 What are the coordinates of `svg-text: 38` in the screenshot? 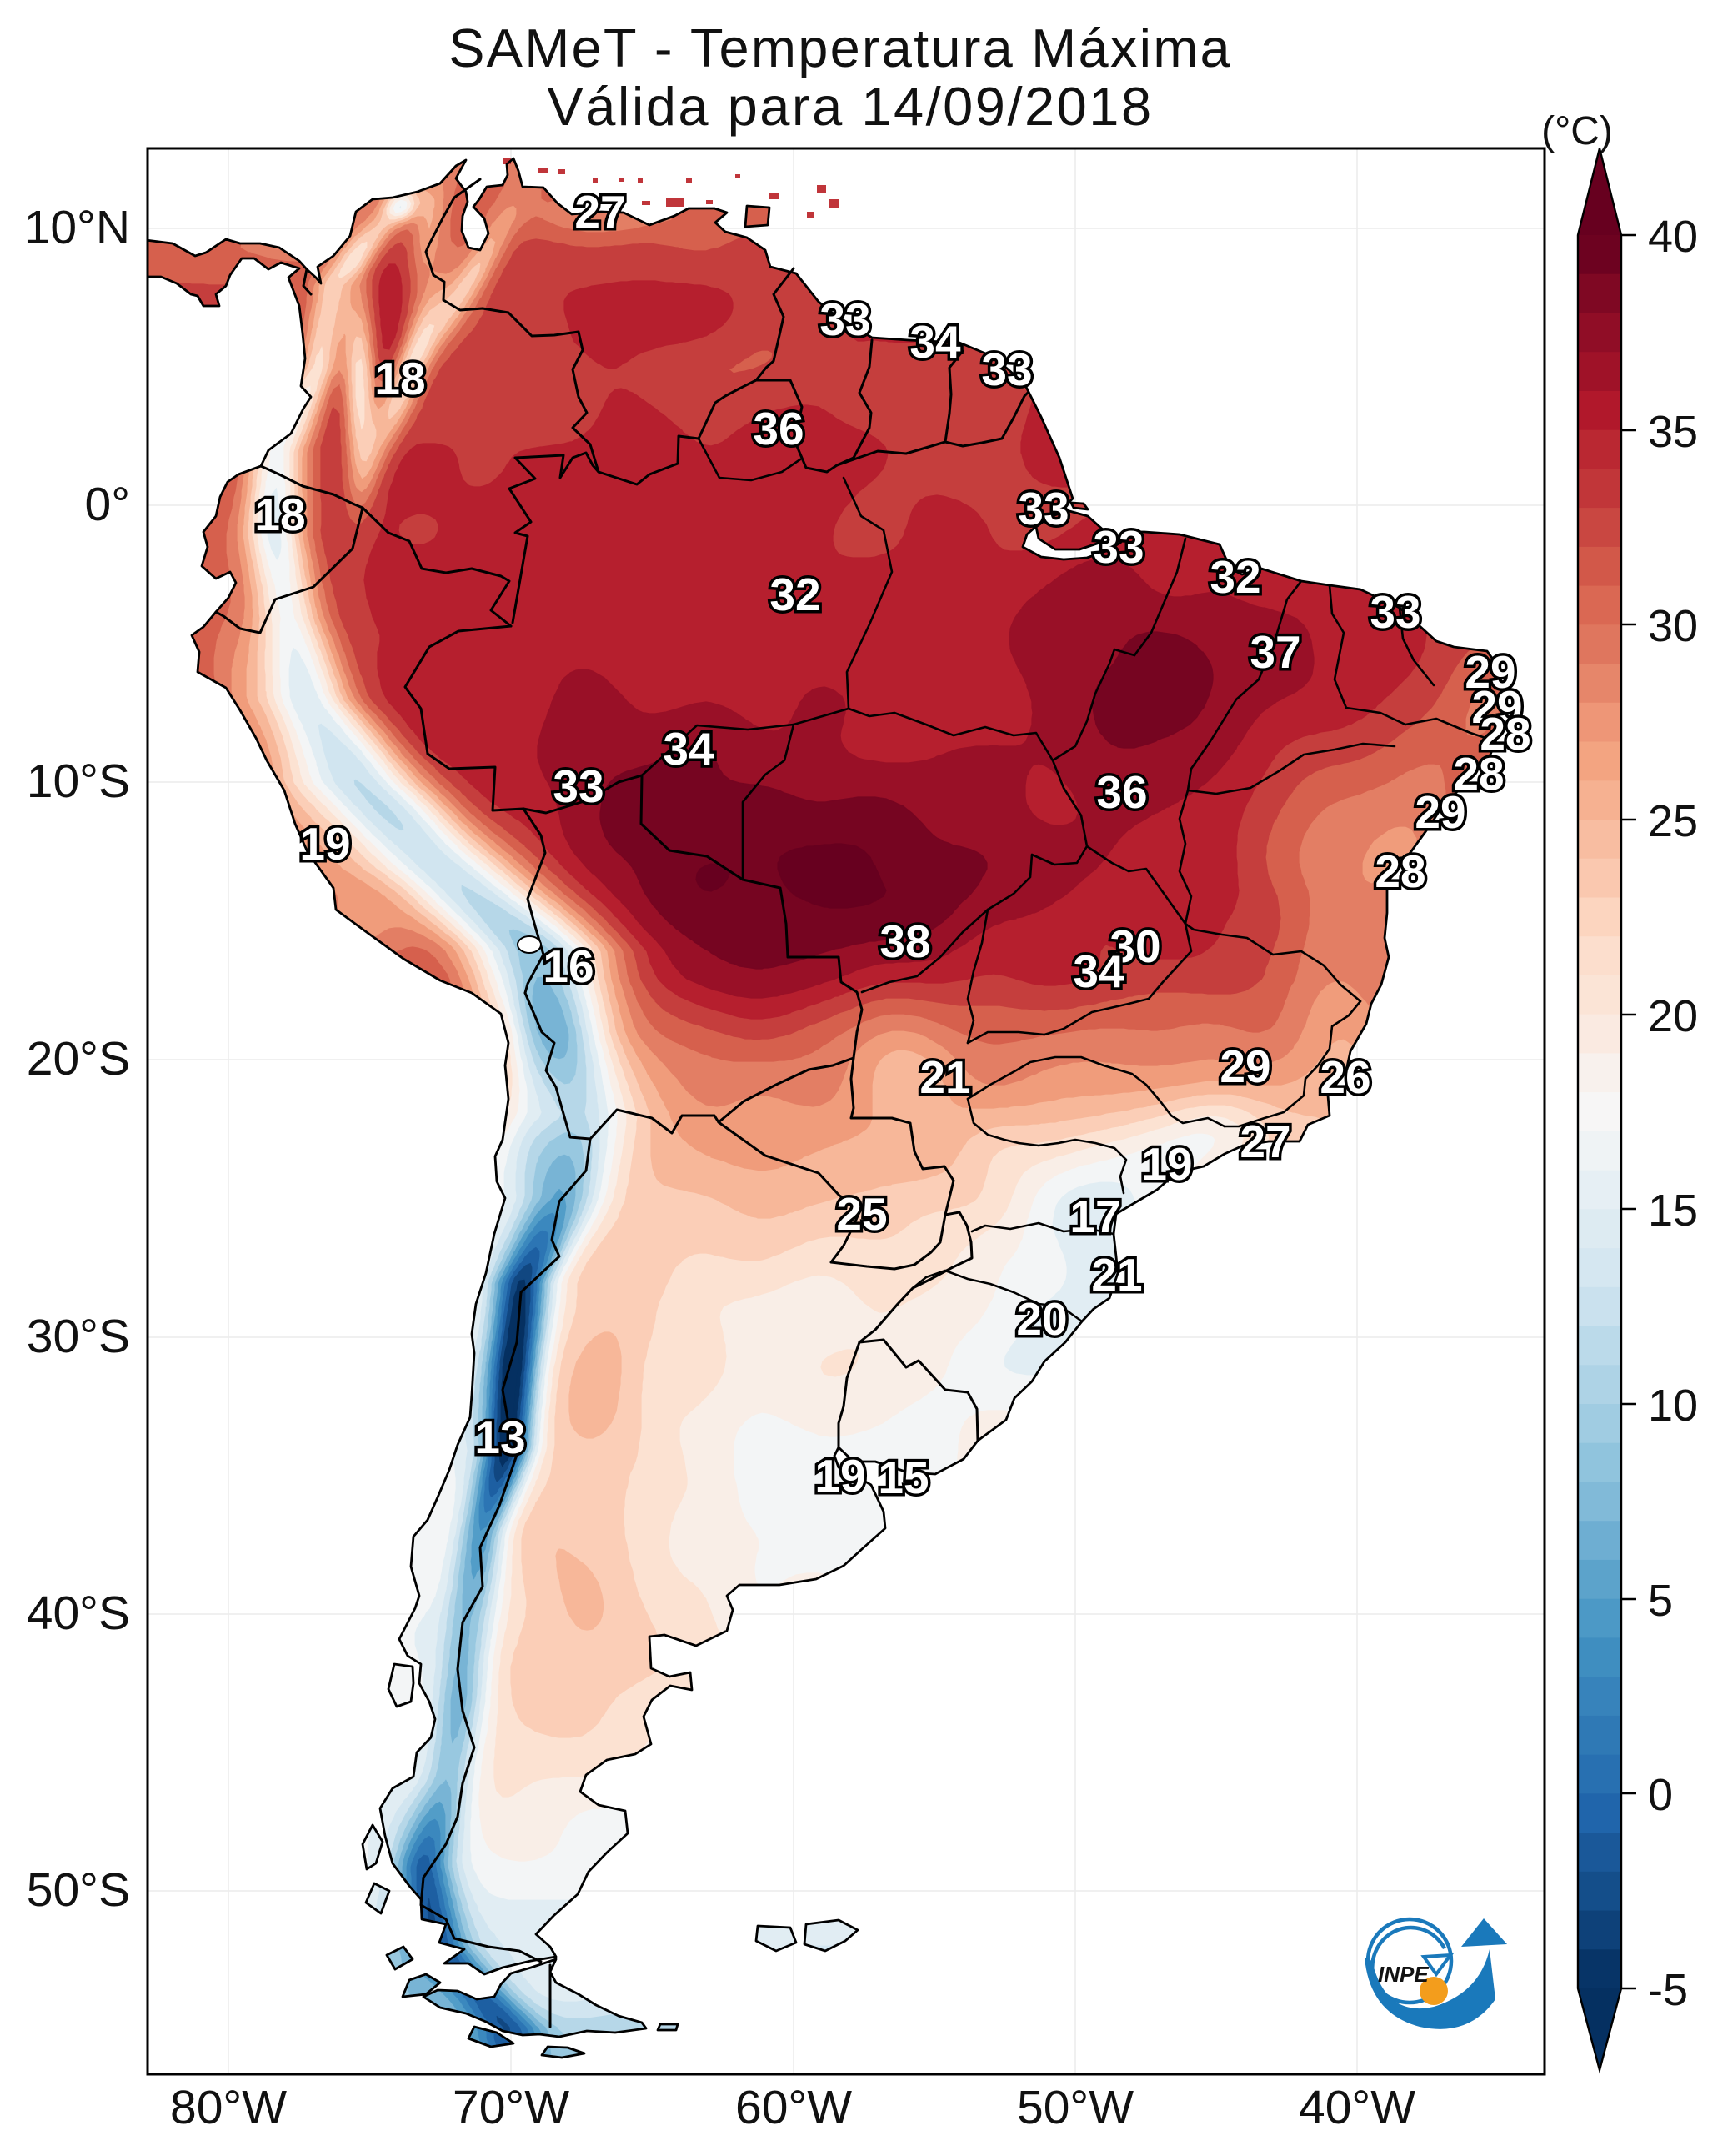 It's located at (905, 941).